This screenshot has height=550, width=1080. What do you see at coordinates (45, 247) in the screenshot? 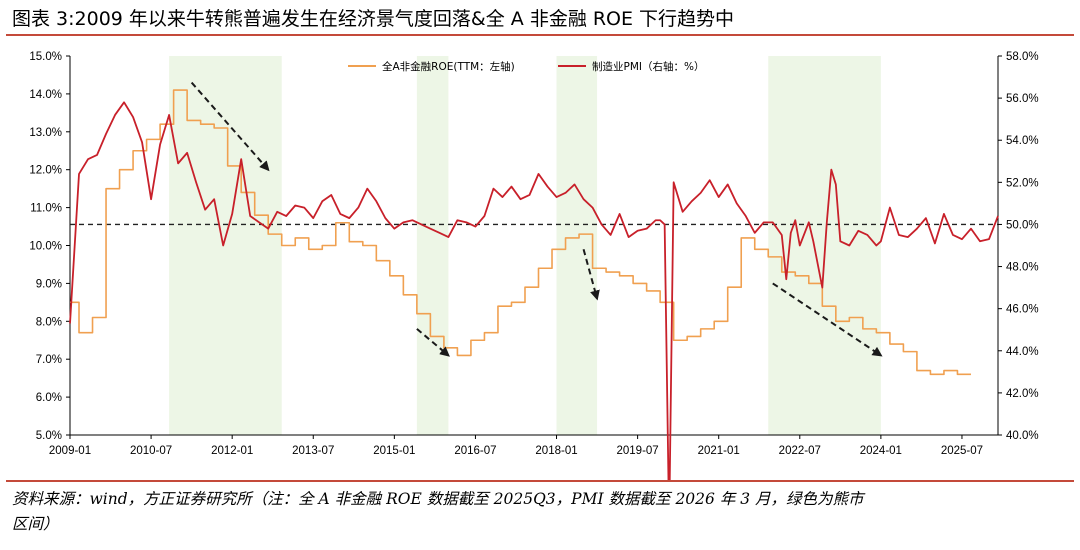
I see `left-tick-label: 10.0%` at bounding box center [45, 247].